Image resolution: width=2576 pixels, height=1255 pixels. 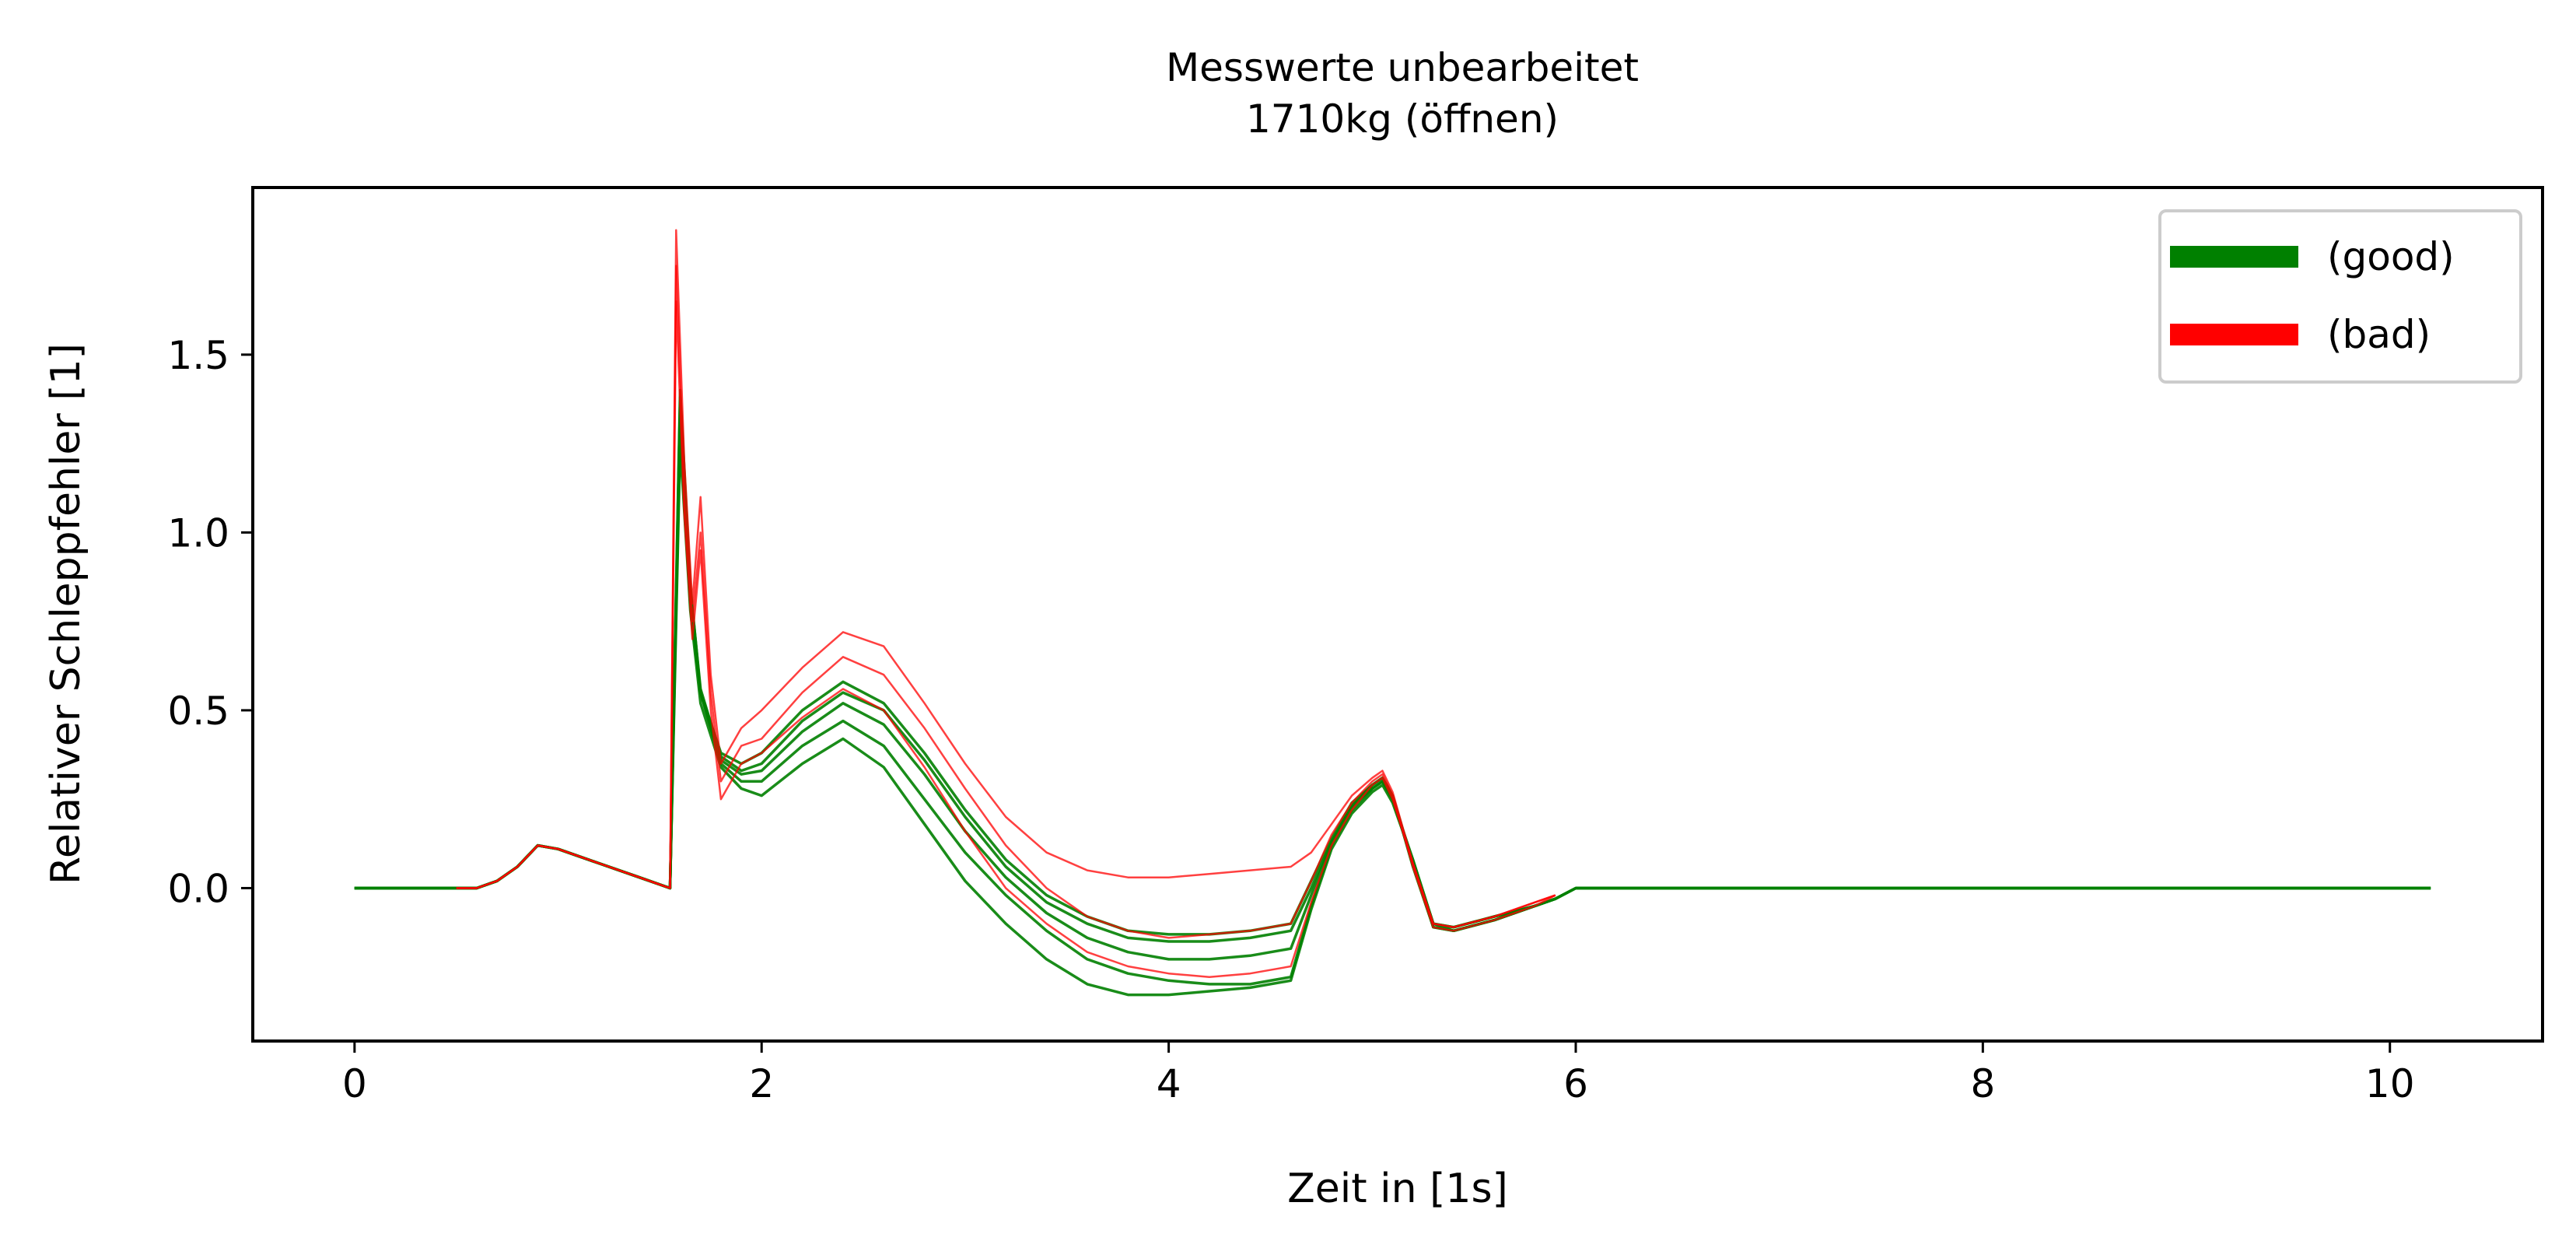 I want to click on x-tick-label: 10, so click(x=2390, y=1083).